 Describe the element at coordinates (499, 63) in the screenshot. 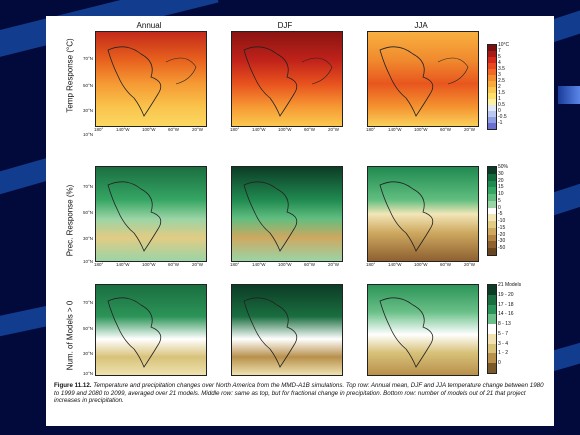

I see `colorbar-label: 4` at that location.